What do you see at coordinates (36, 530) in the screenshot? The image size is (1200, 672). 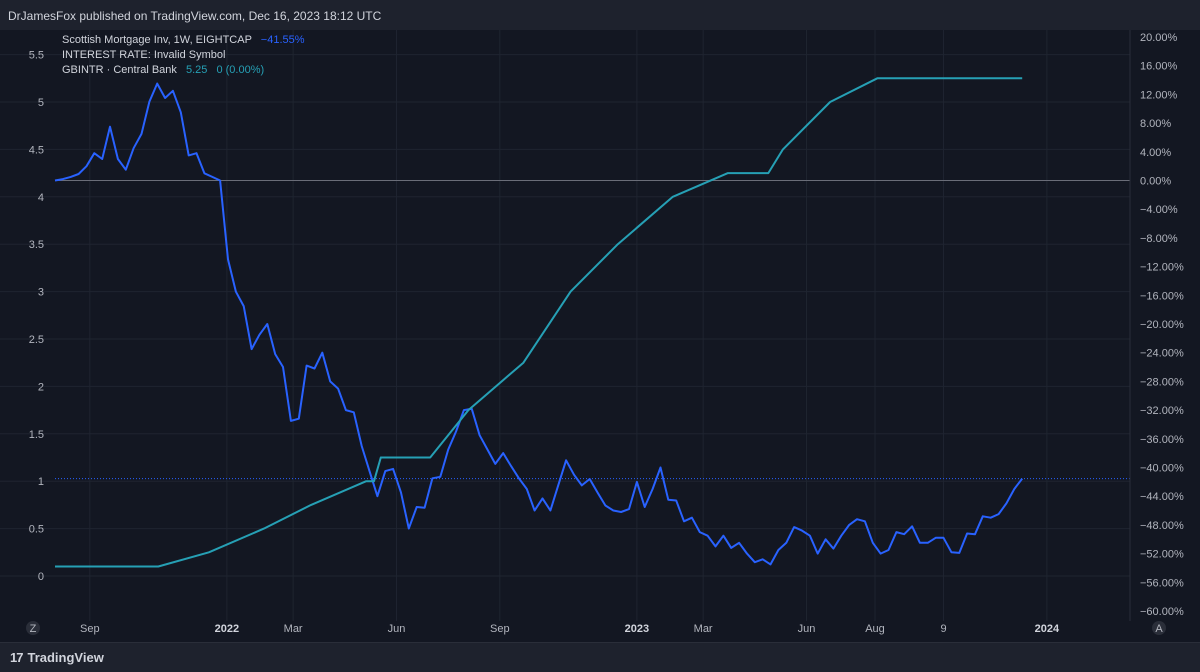 I see `left-axis-tick-label: 0.5` at bounding box center [36, 530].